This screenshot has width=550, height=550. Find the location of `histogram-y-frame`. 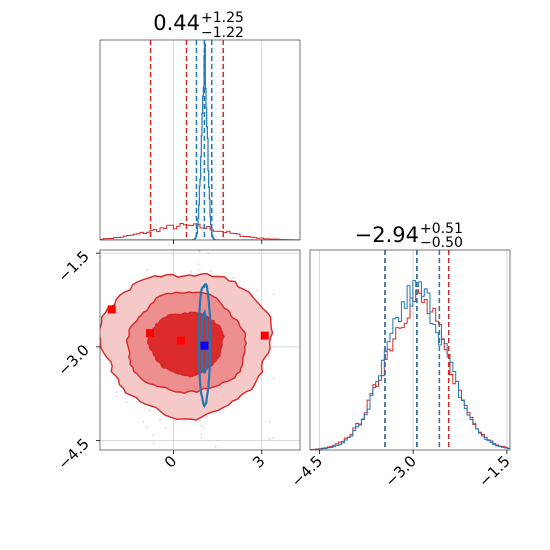

histogram-y-frame is located at coordinates (410, 350).